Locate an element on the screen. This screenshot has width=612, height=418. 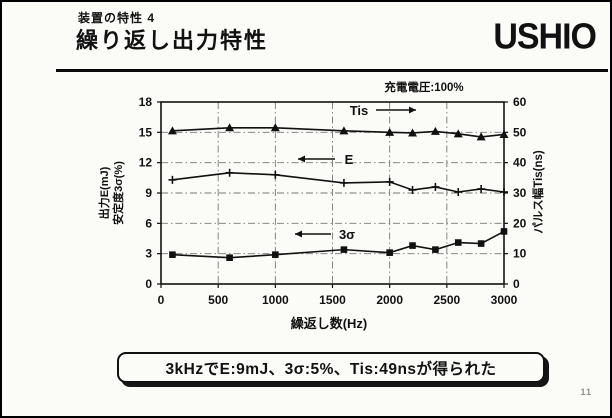
left-tick-label: 15 is located at coordinates (146, 132).